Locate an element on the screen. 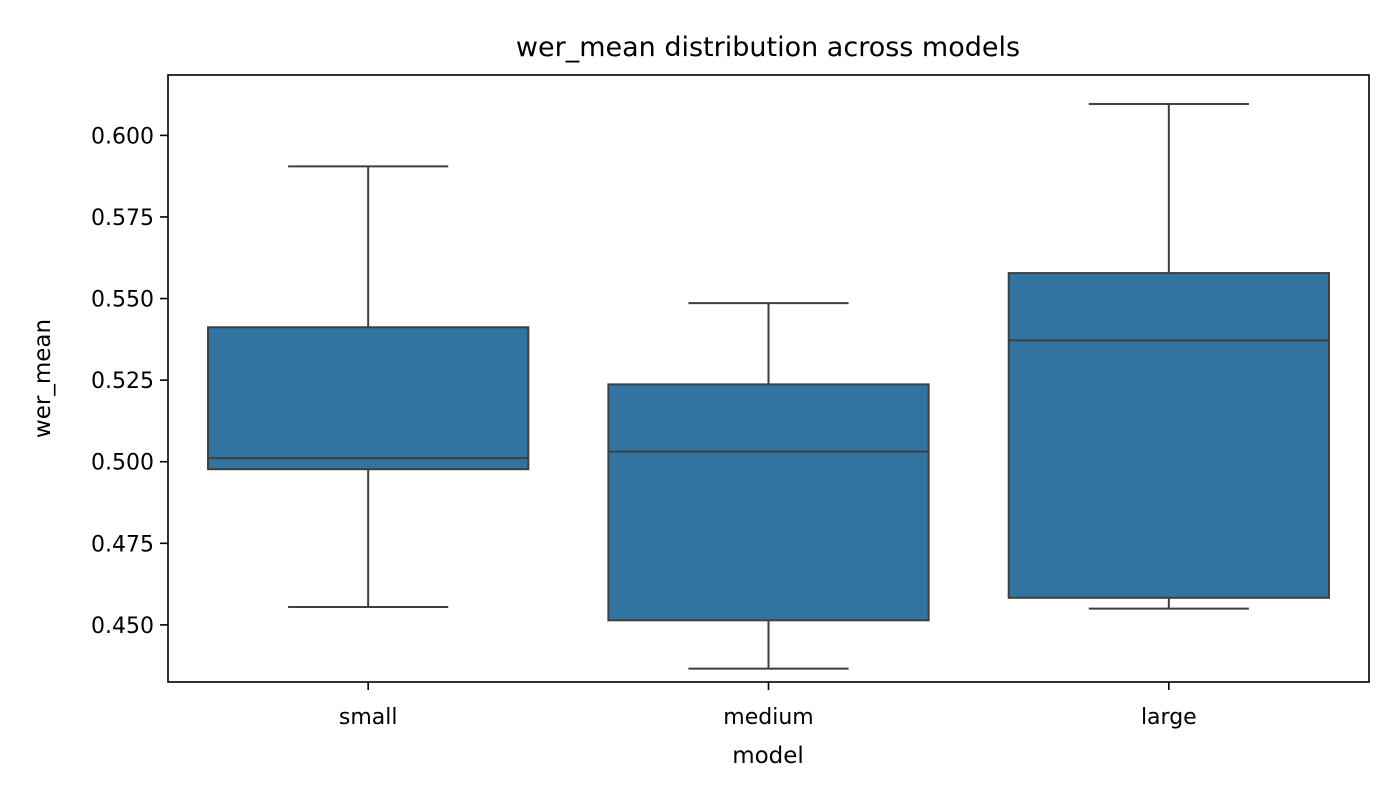 Image resolution: width=1400 pixels, height=800 pixels. x-axis-ticks: small medium large is located at coordinates (768, 706).